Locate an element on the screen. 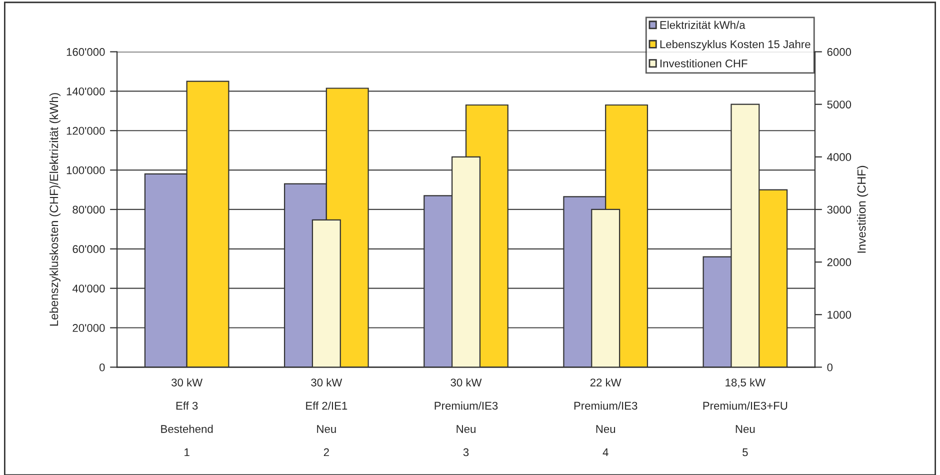 This screenshot has width=940, height=475. category-label: 30 kW Premium/IE3 Neu 3 is located at coordinates (466, 417).